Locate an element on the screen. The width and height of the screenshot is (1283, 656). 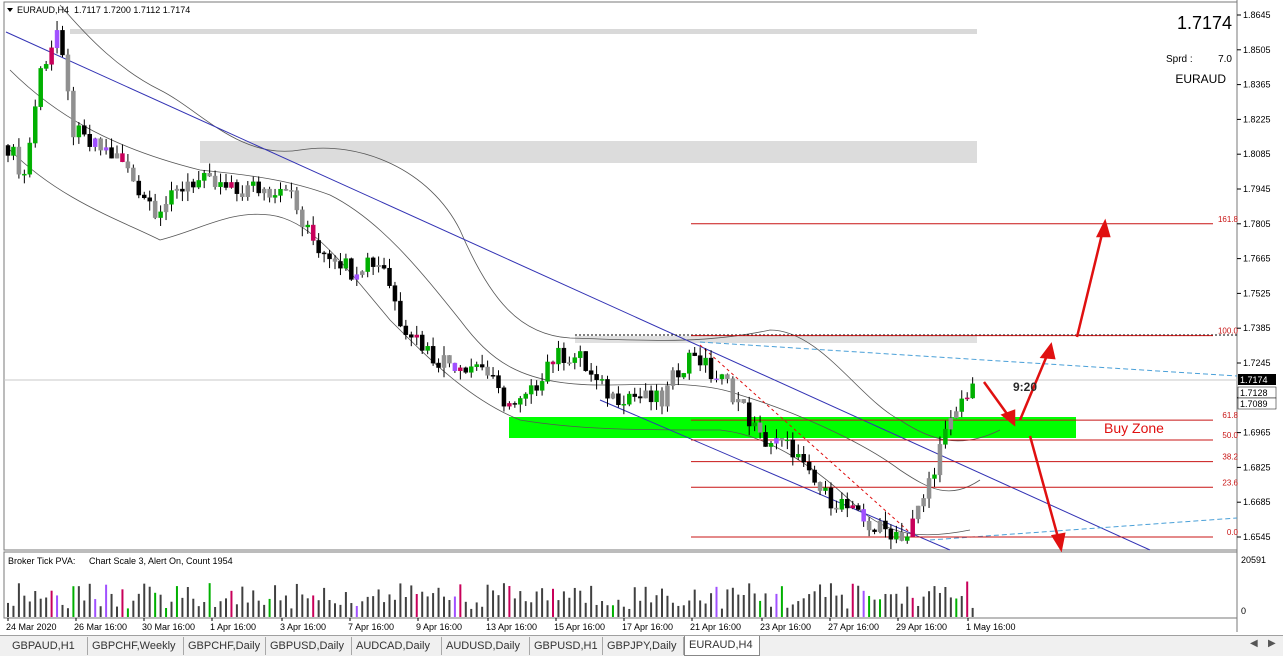
tab-gbpaud-h1: GBPAUD,H1 is located at coordinates (48, 646).